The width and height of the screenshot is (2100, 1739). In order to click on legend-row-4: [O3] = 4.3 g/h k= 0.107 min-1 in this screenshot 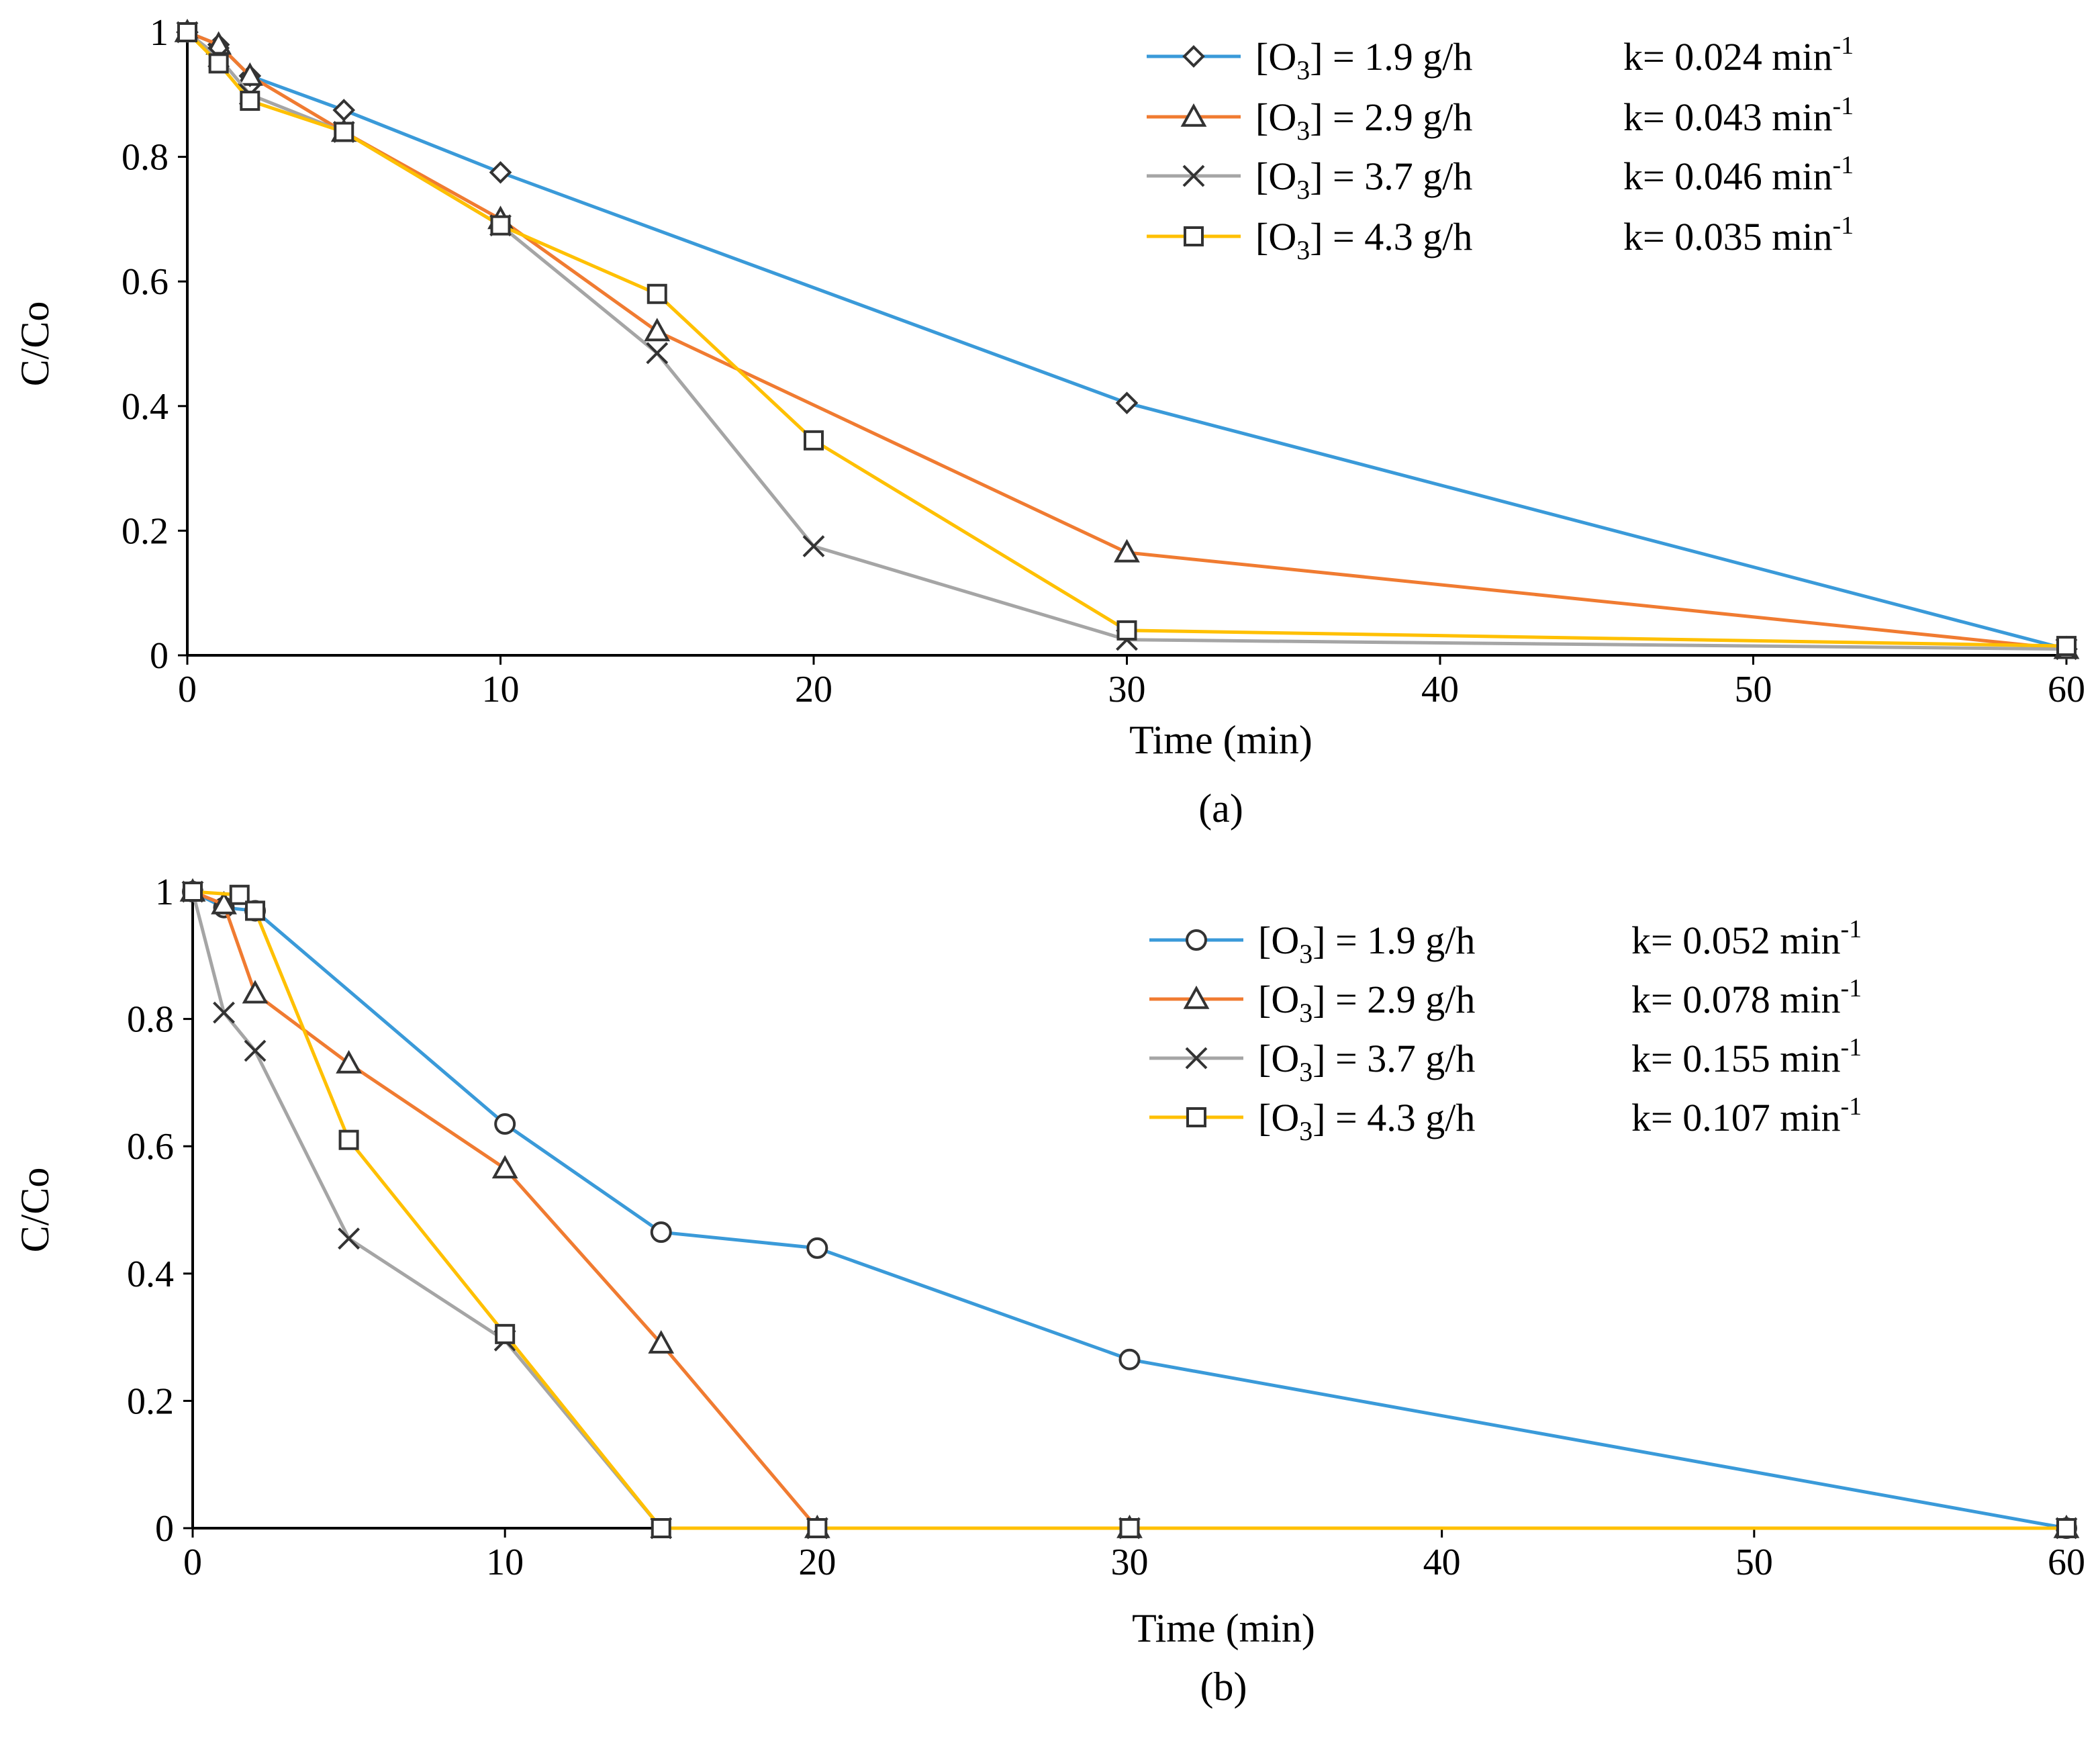, I will do `click(1505, 1119)`.